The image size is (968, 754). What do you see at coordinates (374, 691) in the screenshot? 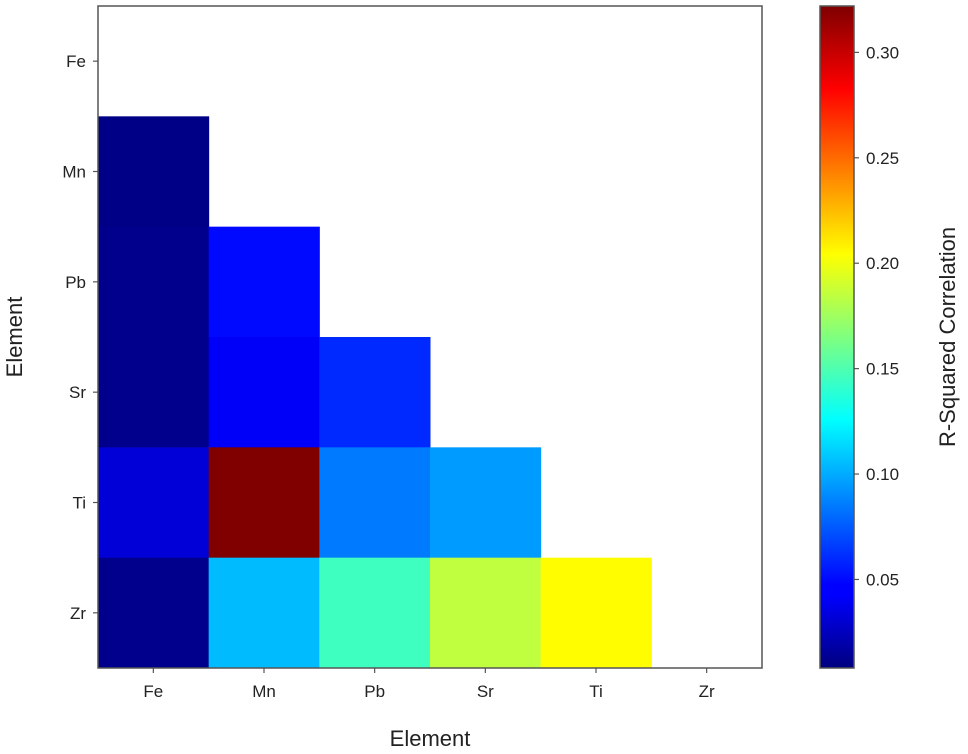
I see `x-tick-label: Pb` at bounding box center [374, 691].